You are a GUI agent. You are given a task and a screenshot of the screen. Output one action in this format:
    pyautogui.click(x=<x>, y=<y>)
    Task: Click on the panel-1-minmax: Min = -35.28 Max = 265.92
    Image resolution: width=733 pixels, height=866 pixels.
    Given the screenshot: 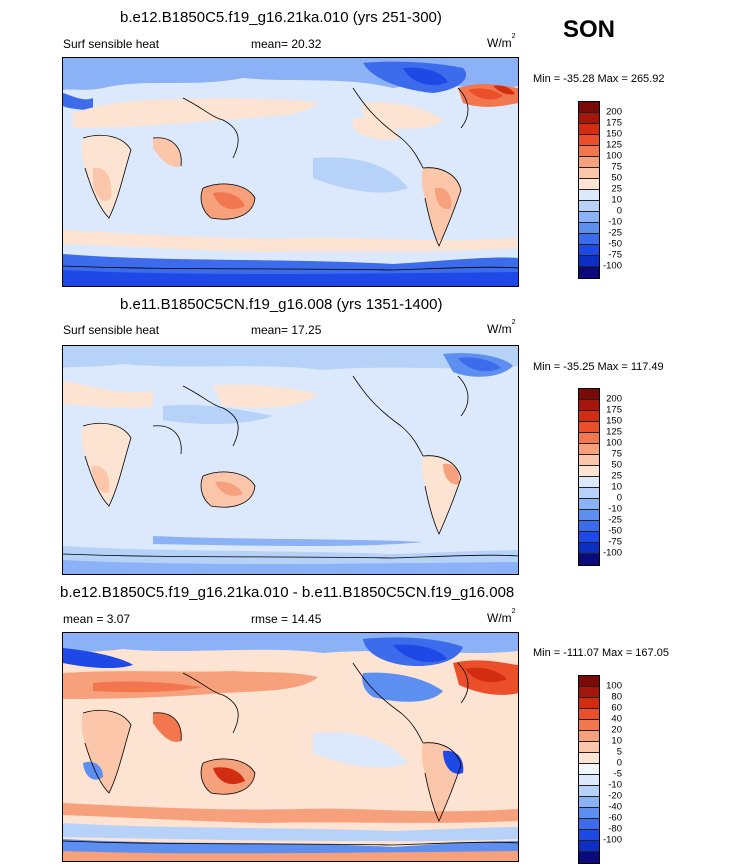 What is the action you would take?
    pyautogui.click(x=599, y=79)
    